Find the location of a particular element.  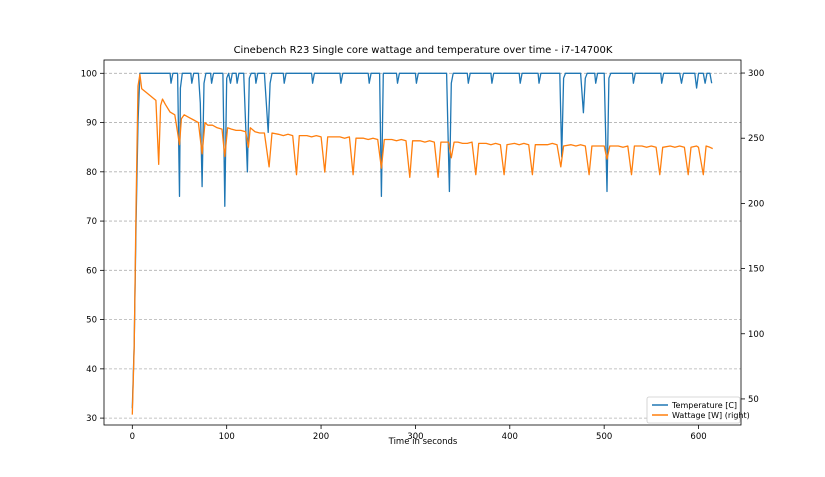

x-tick-label-600: 600 is located at coordinates (698, 437).